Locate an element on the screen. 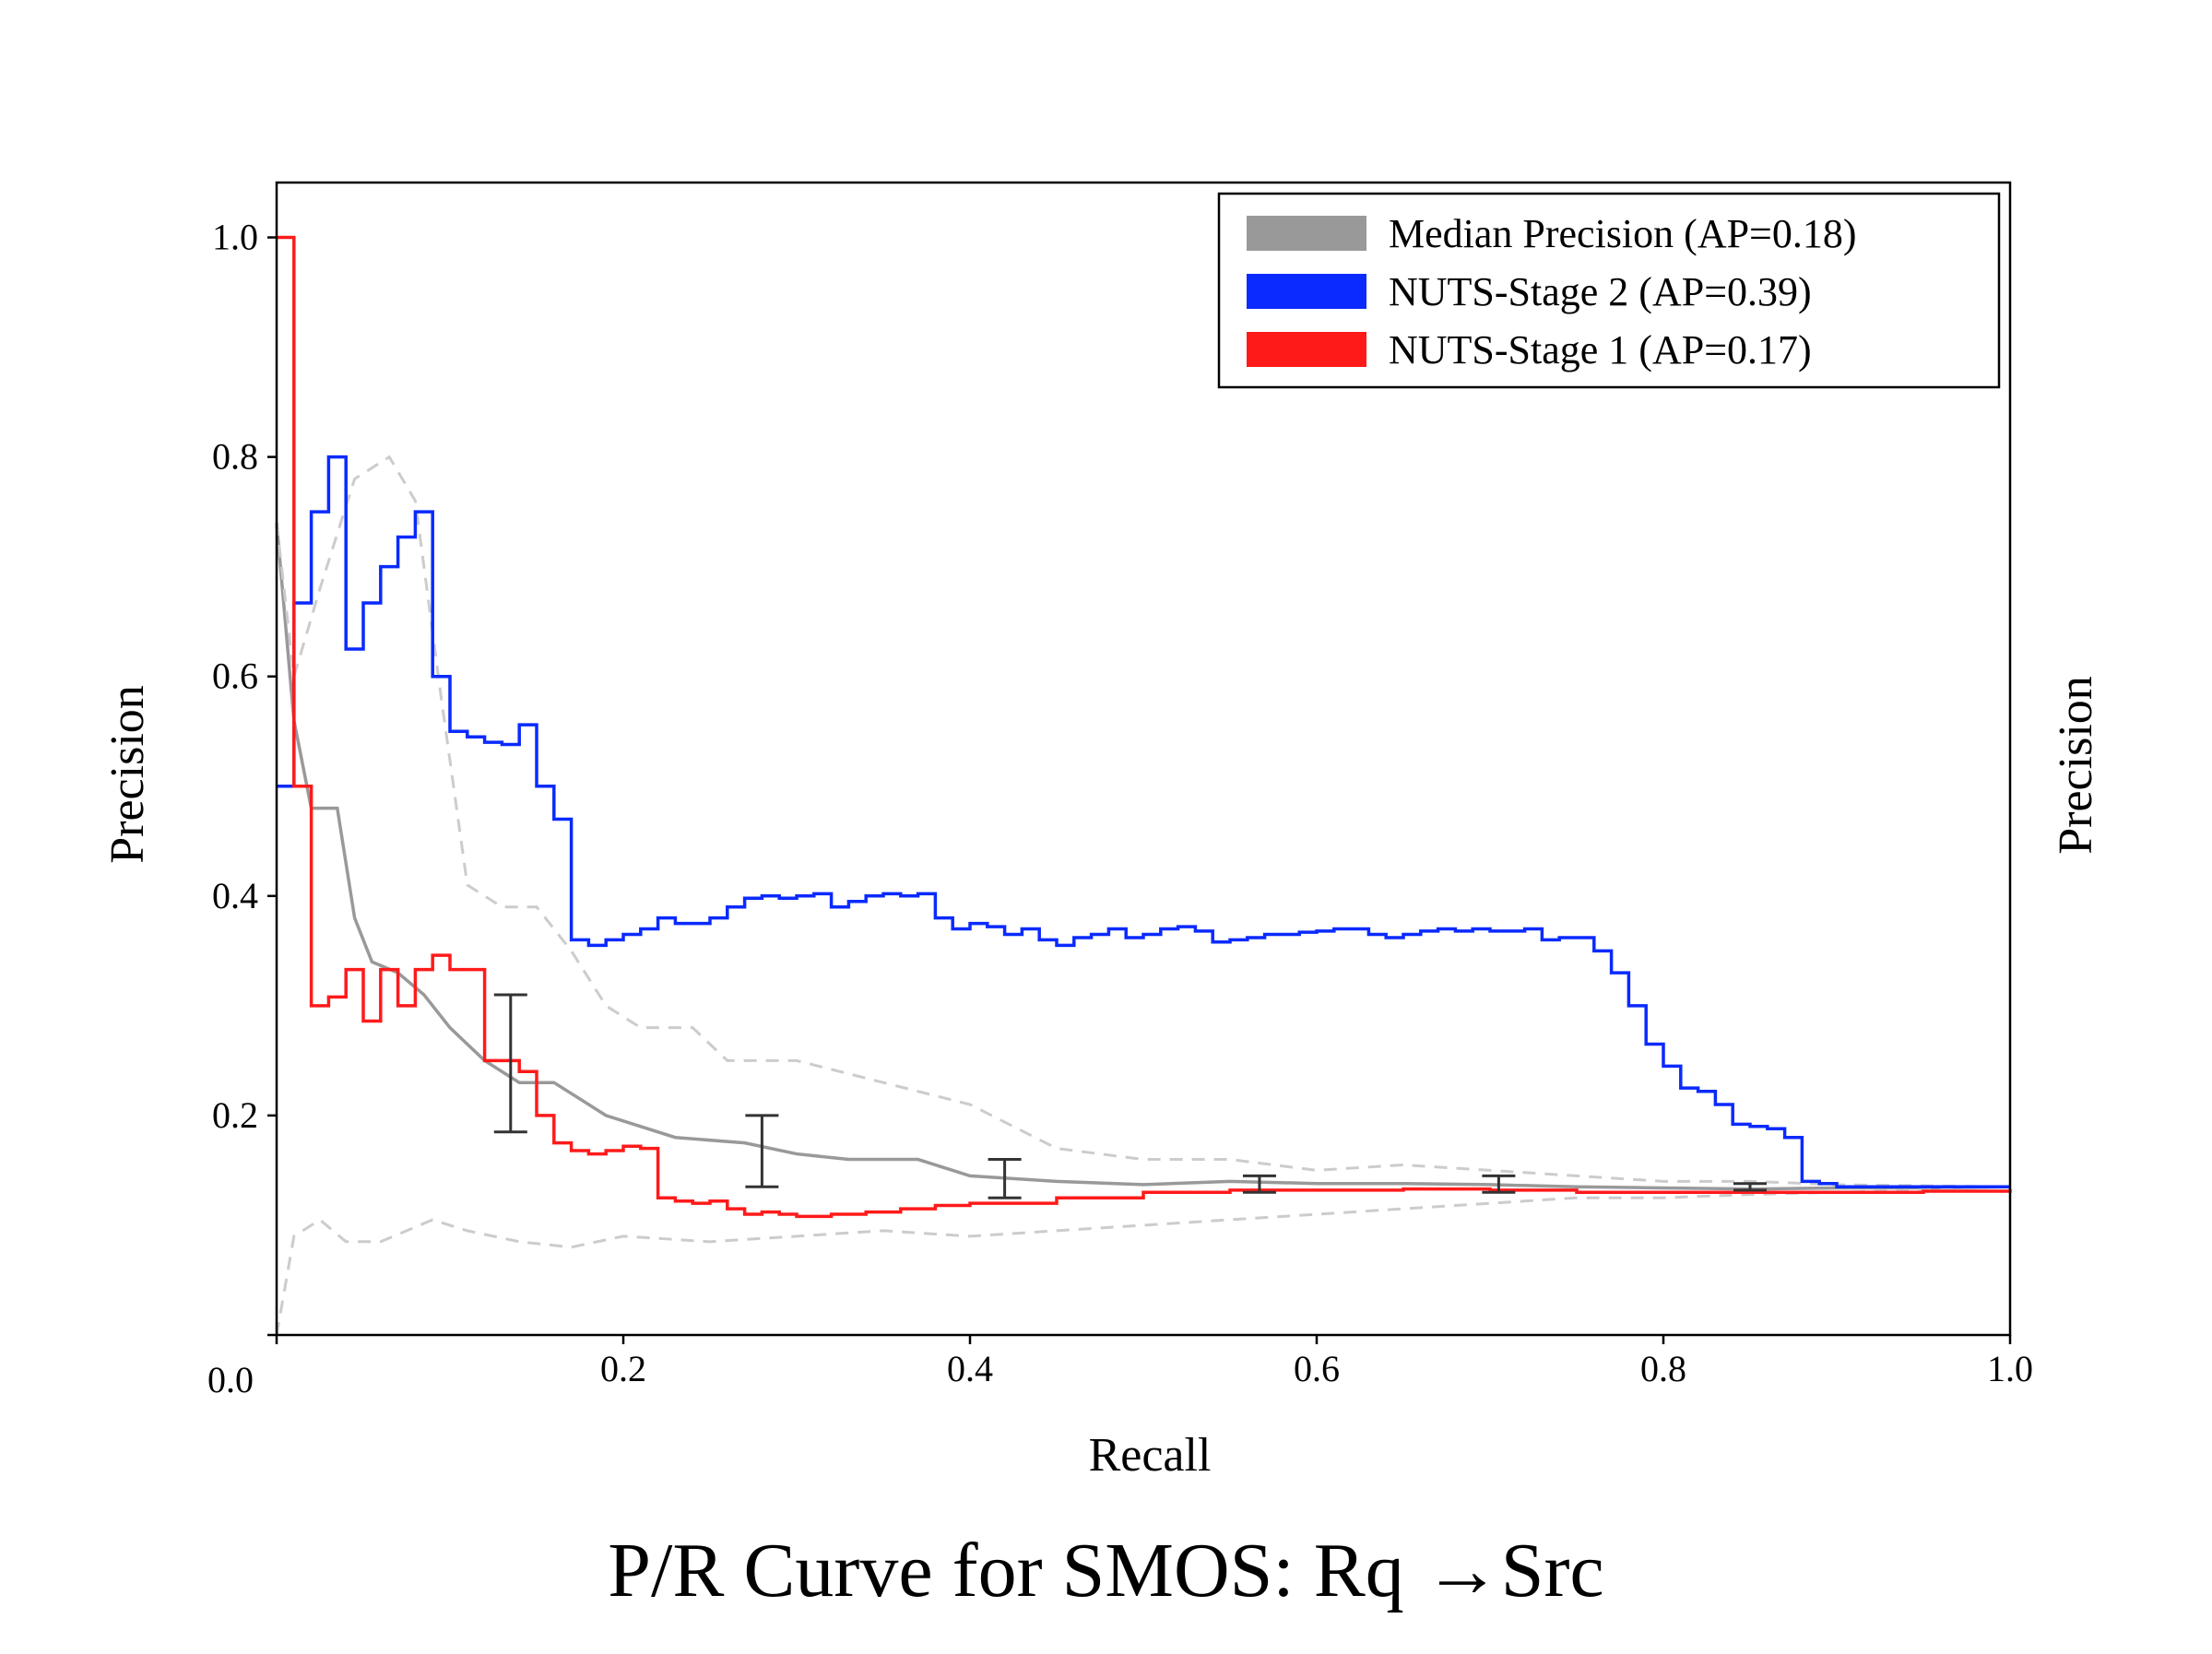  y-tick-label-2: 0.6 is located at coordinates (235, 676).